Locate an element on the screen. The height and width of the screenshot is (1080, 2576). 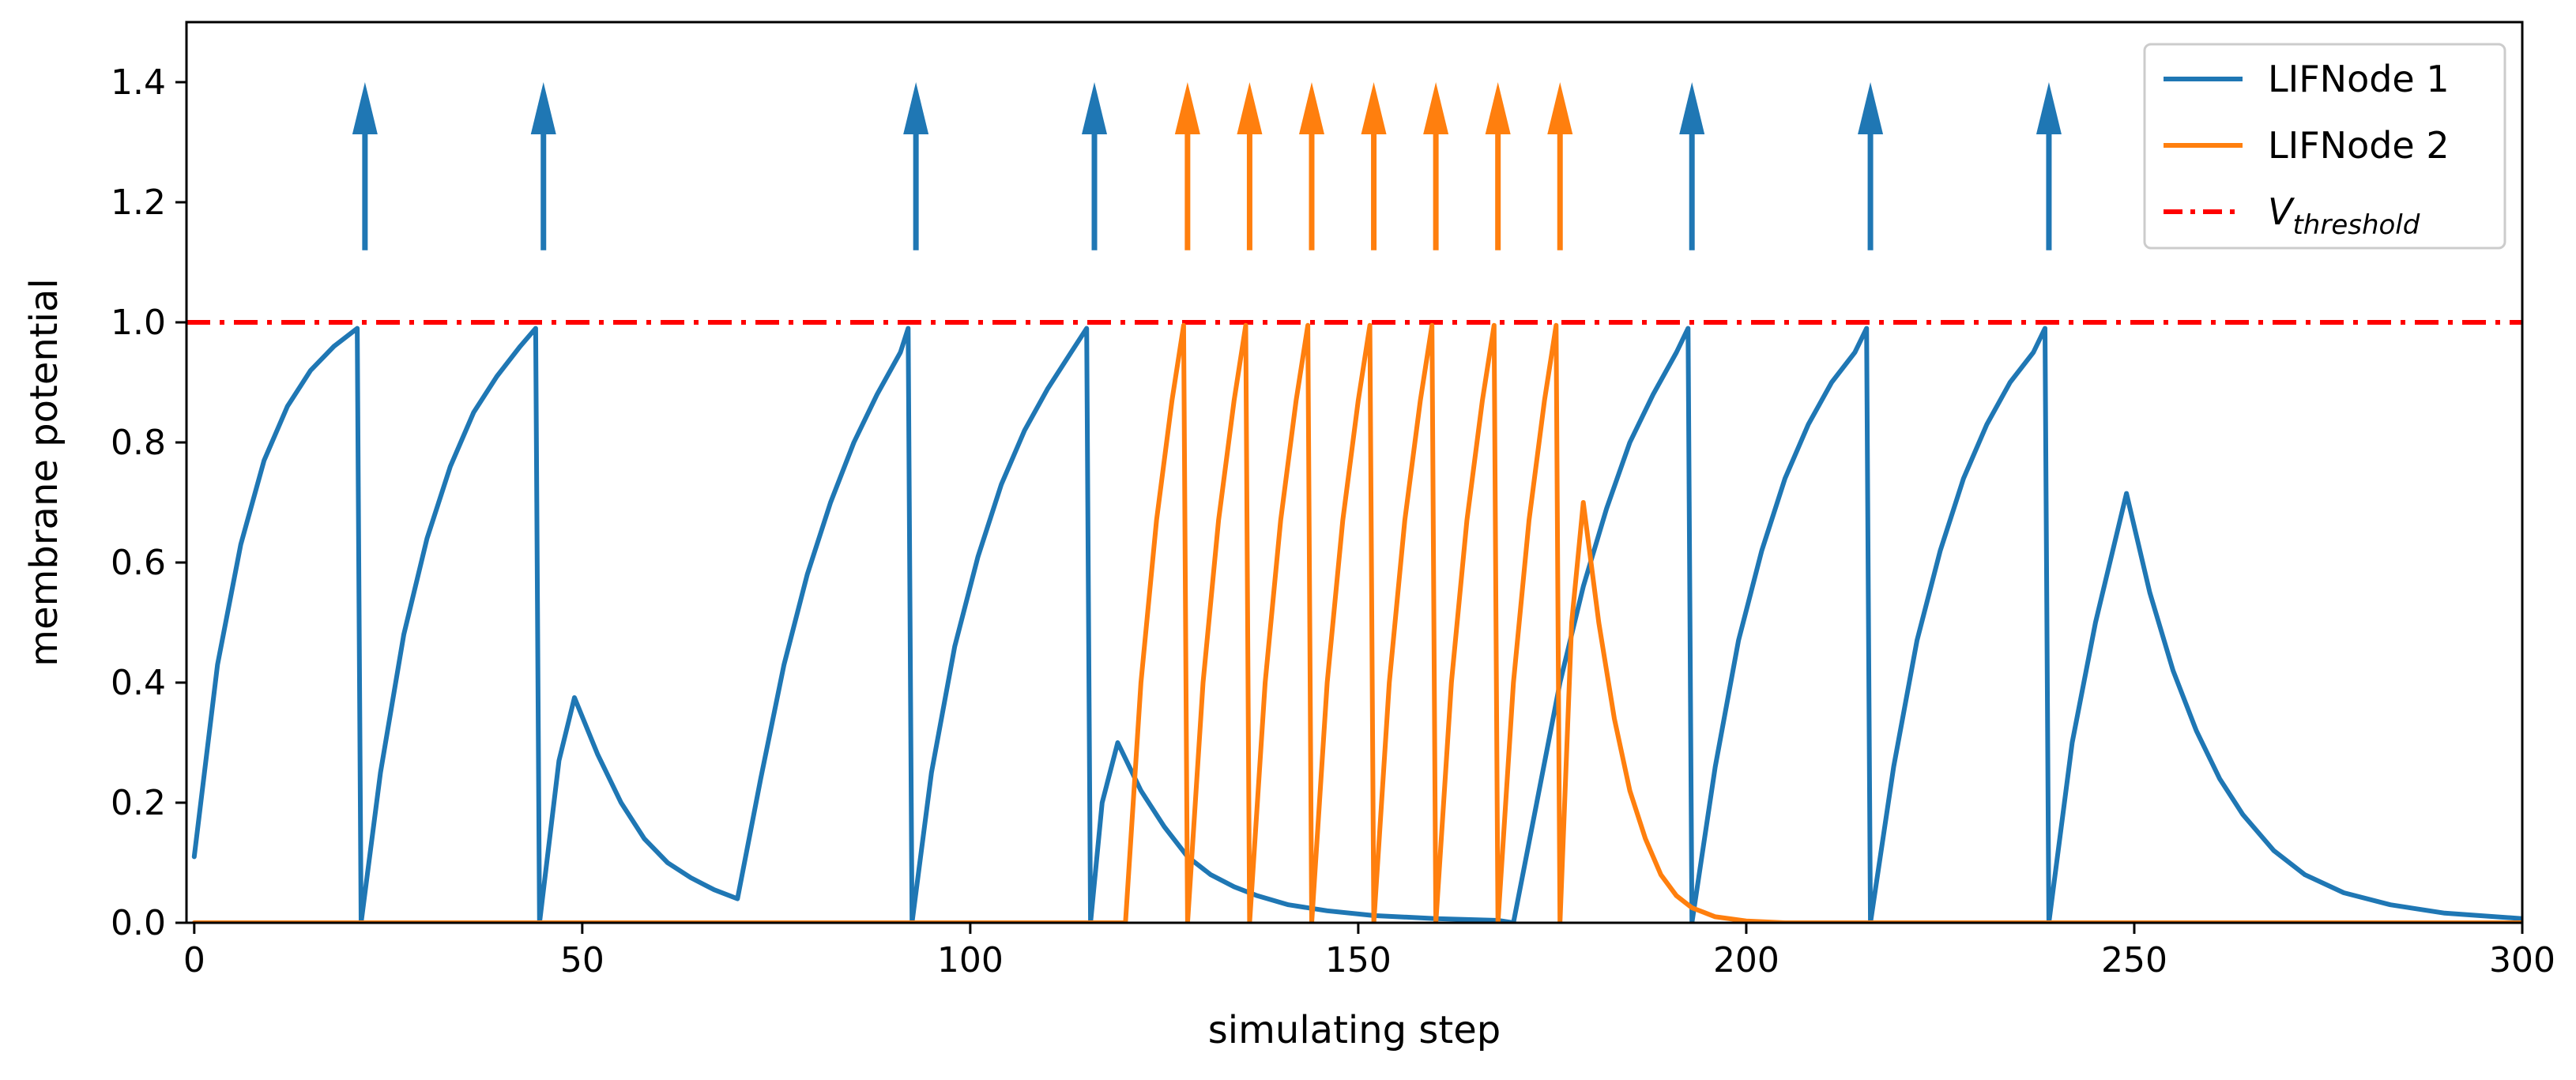
x-axis-label: simulating step is located at coordinates (1354, 1030).